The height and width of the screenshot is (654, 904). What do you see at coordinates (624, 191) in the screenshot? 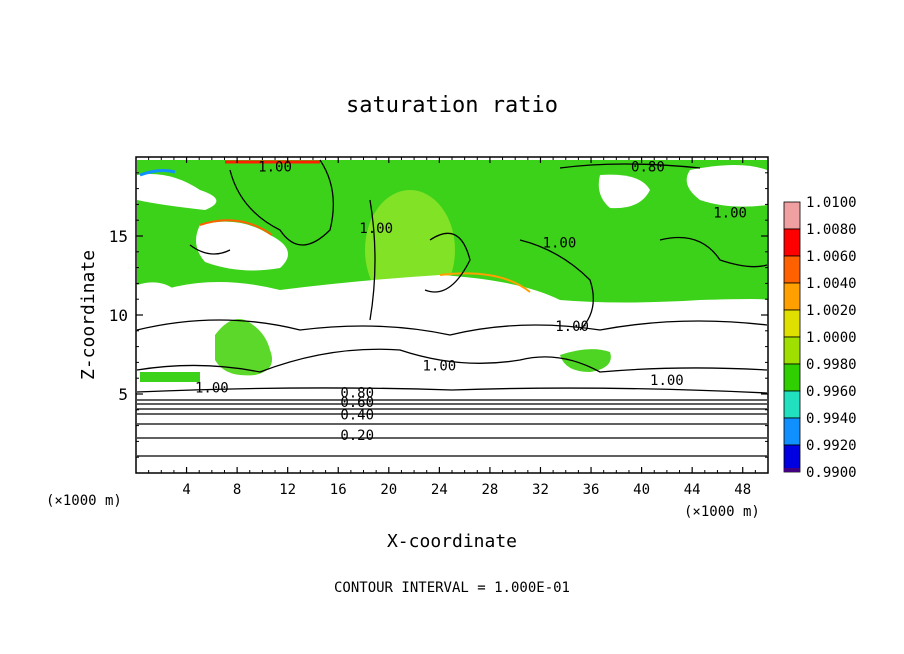
I see `dry-region-mid-right` at bounding box center [624, 191].